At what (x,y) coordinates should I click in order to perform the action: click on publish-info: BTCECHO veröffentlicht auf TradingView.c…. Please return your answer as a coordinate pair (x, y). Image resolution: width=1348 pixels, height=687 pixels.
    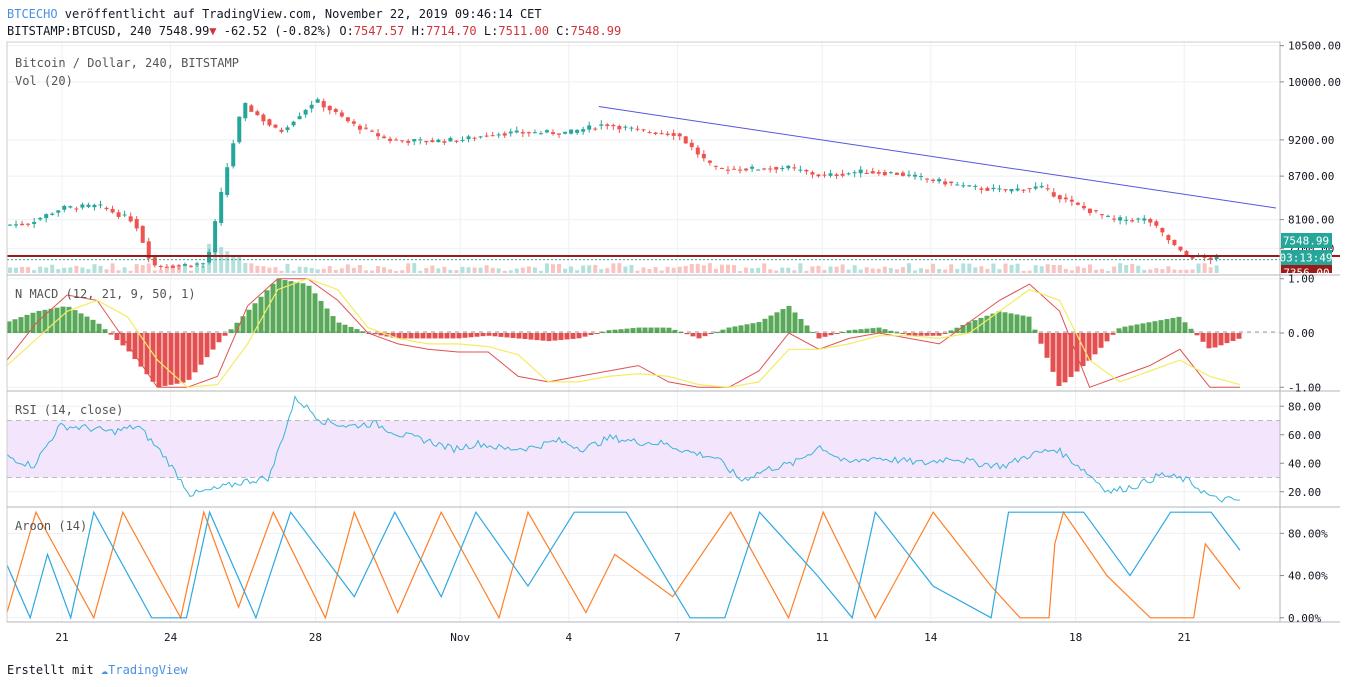
    Looking at the image, I should click on (274, 14).